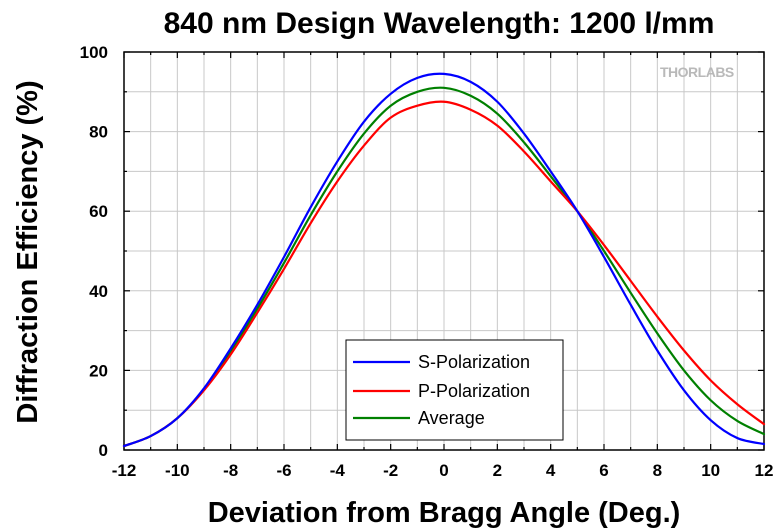  Describe the element at coordinates (124, 470) in the screenshot. I see `x-tick-label: -12` at that location.